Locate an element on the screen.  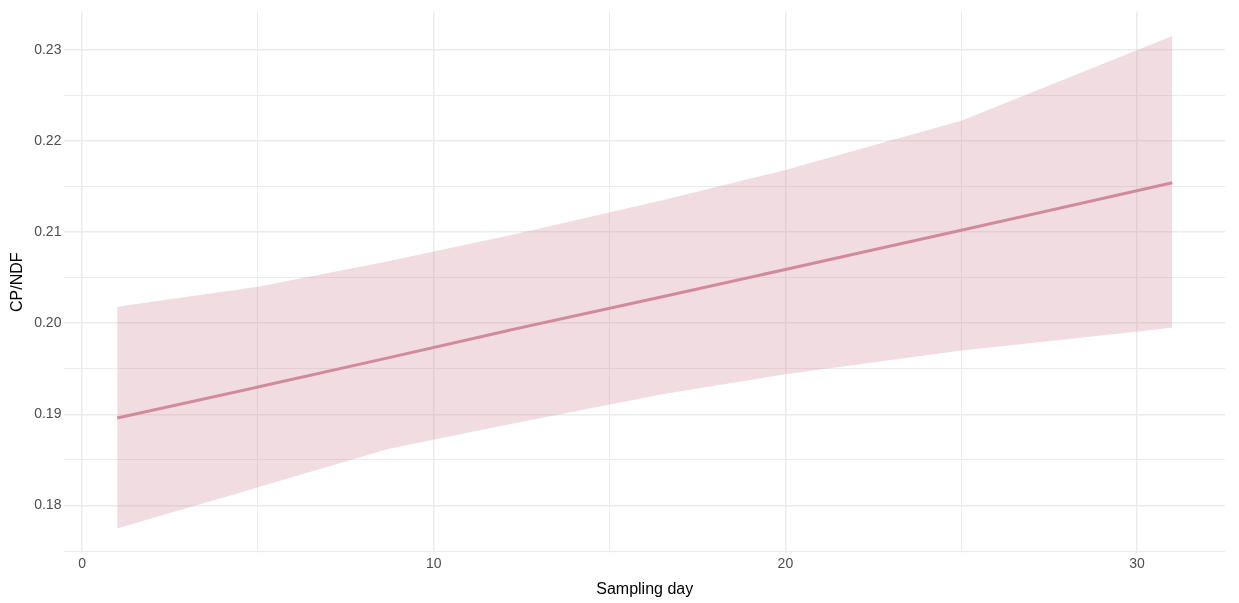
x-tick-label: 10 is located at coordinates (433, 563).